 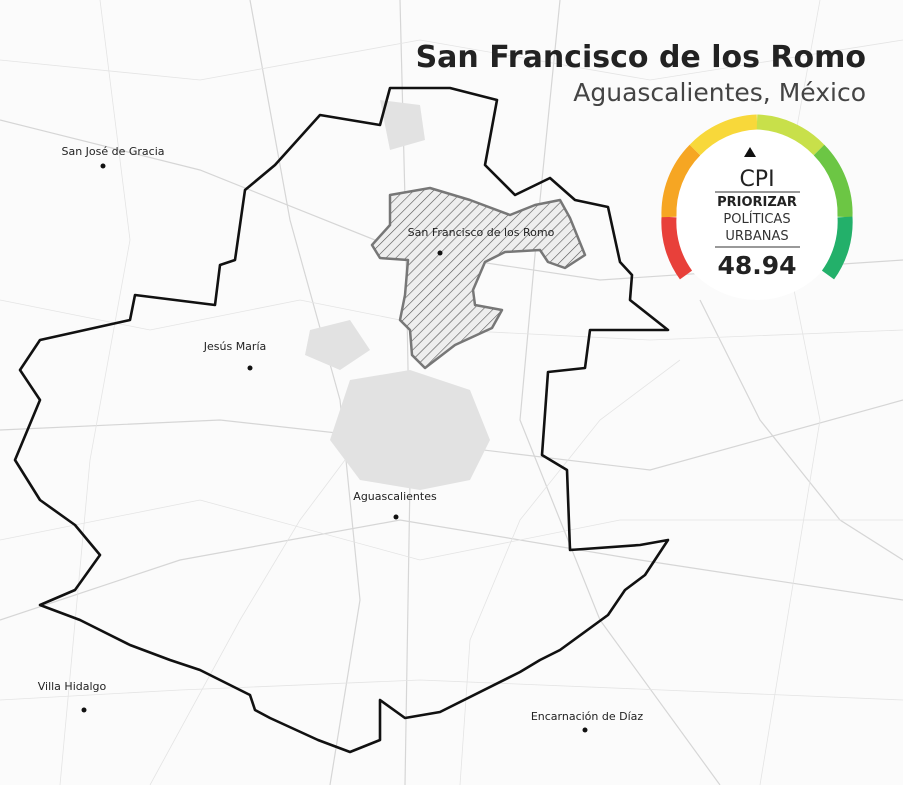 What do you see at coordinates (756, 219) in the screenshot?
I see `gauge-description: POLÍTICAS` at bounding box center [756, 219].